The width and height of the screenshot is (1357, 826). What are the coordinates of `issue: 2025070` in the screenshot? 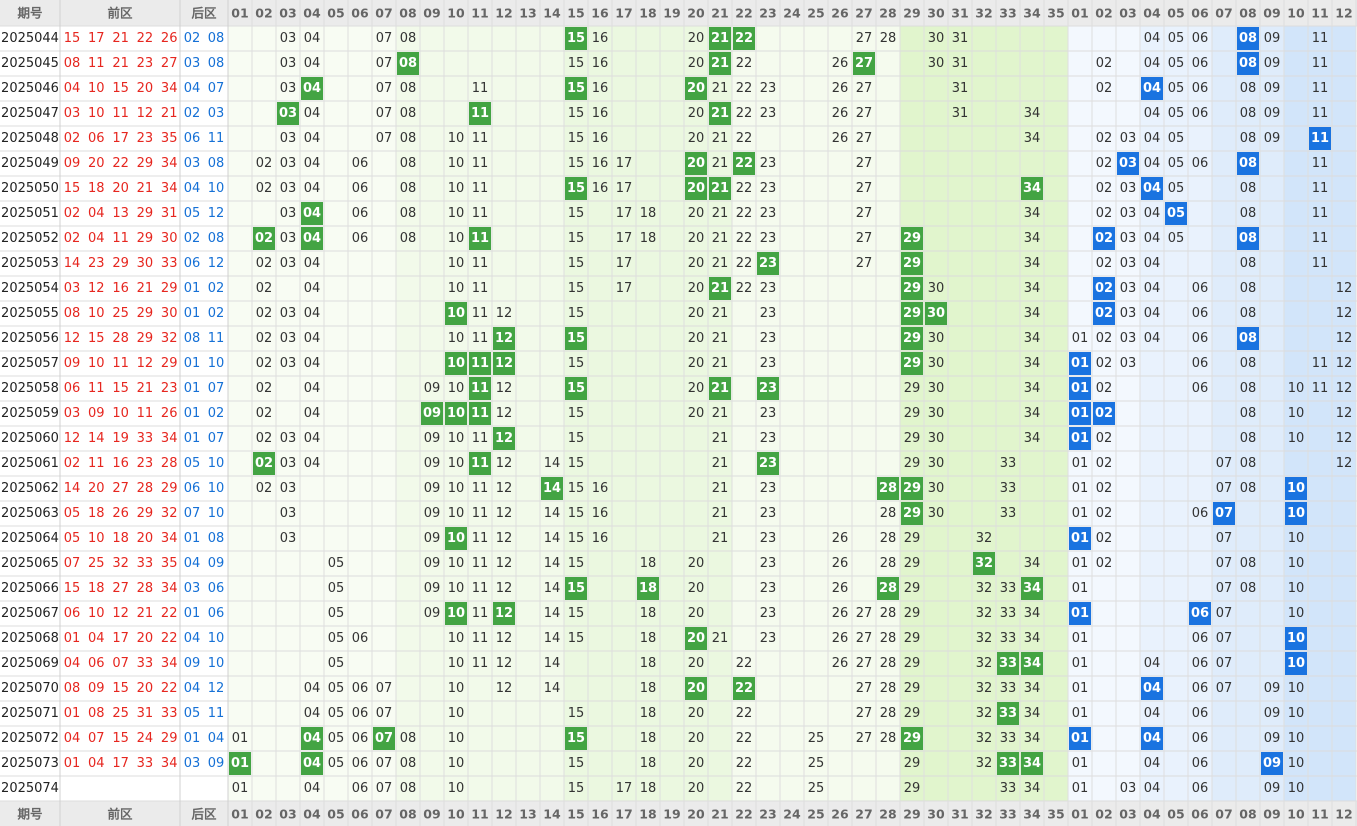 It's located at (30, 688).